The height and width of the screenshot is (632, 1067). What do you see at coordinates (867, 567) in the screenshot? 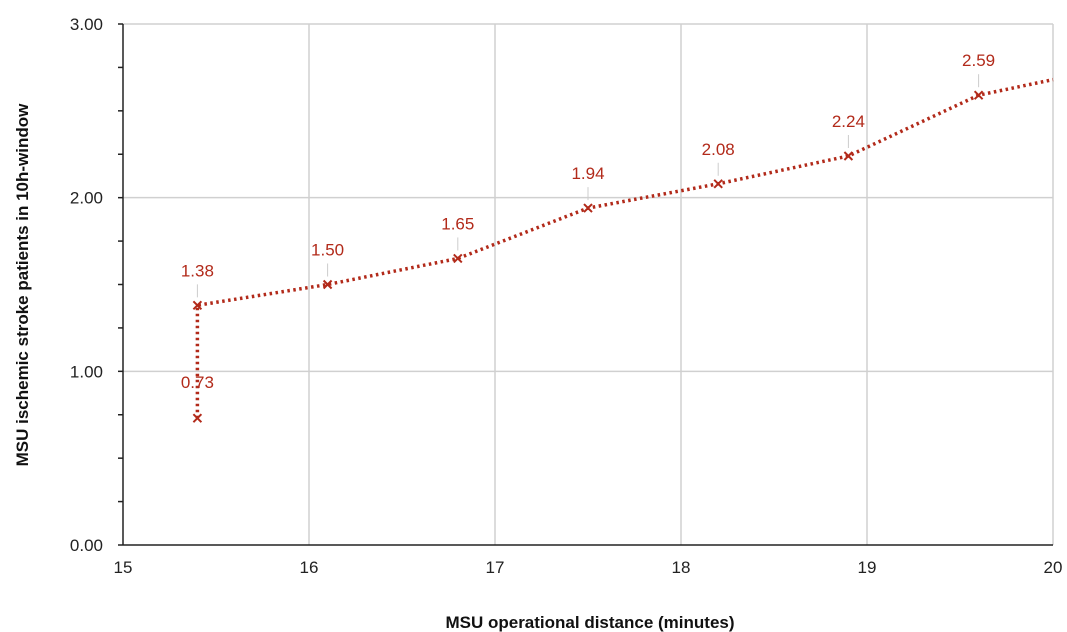
I see `x-tick-label: 19` at bounding box center [867, 567].